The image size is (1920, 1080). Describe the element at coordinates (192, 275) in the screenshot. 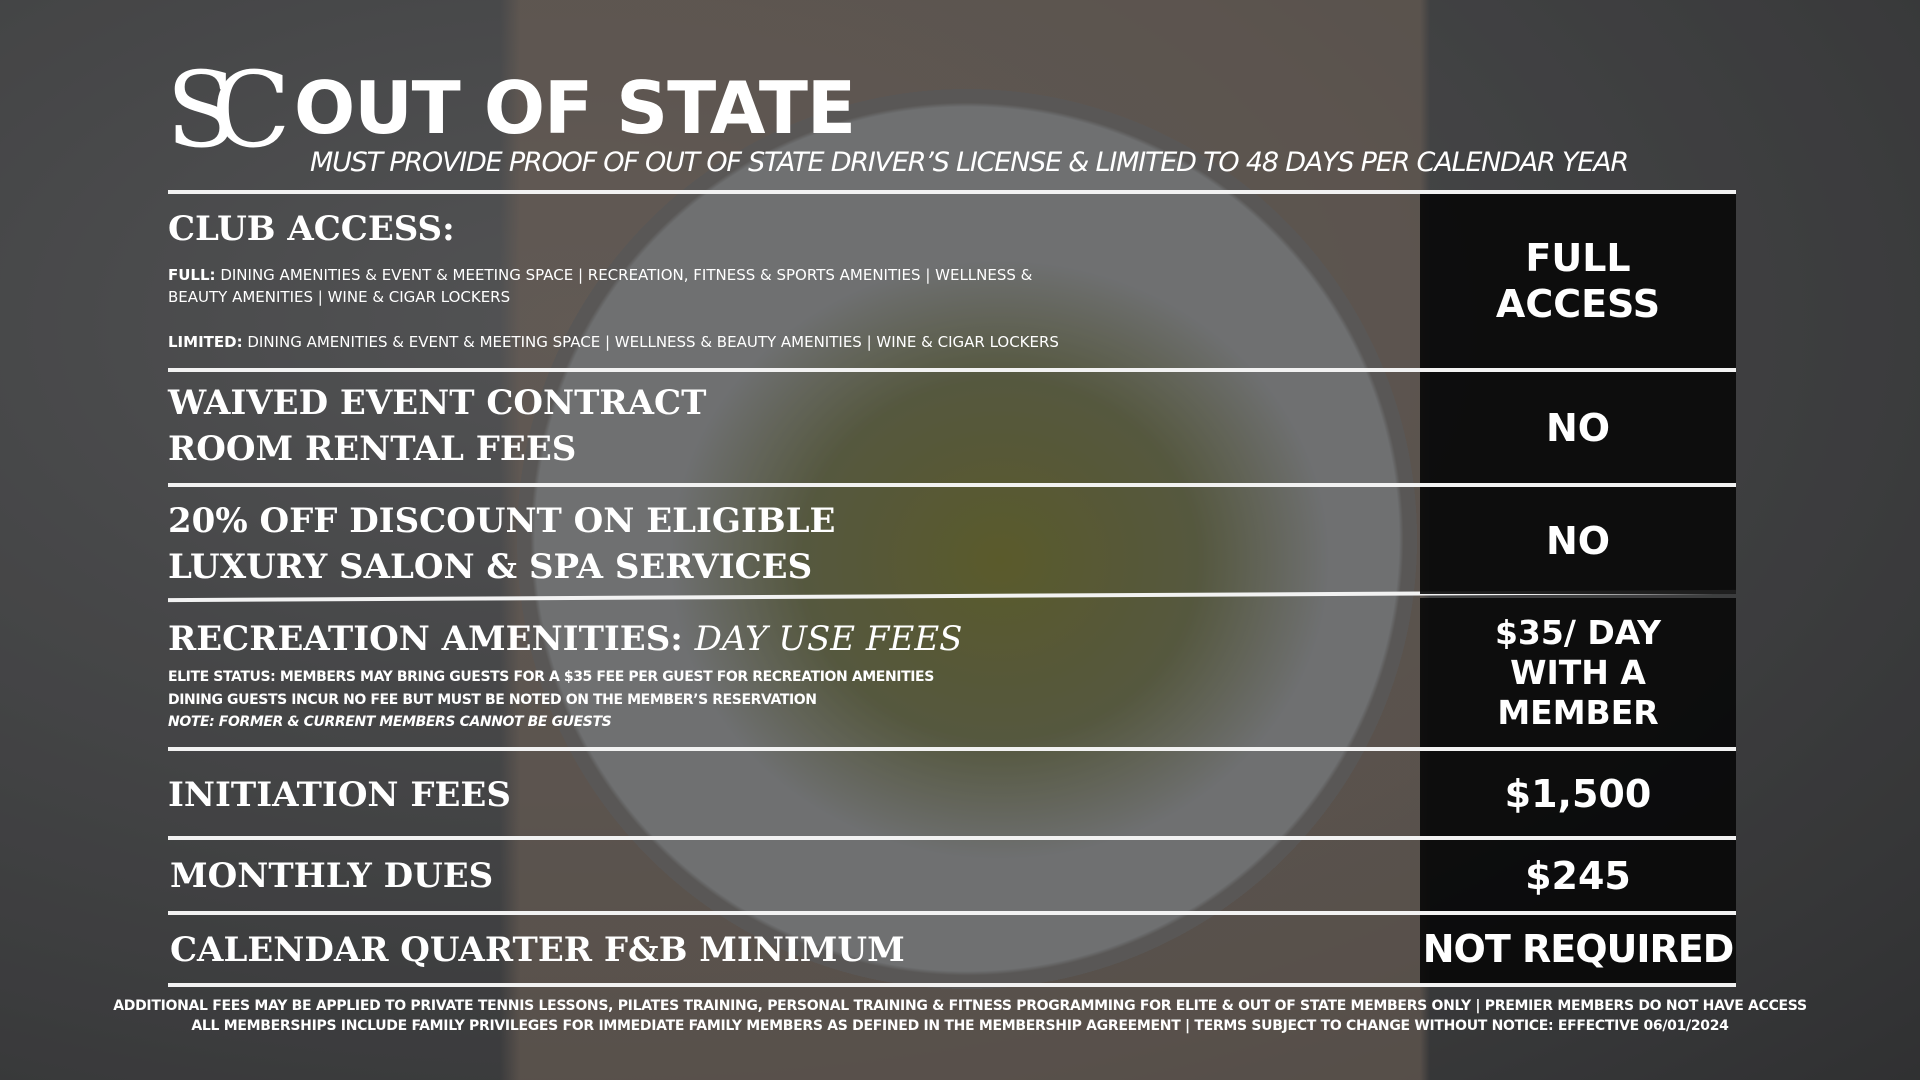

I see `detail-lead: FULL:` at that location.